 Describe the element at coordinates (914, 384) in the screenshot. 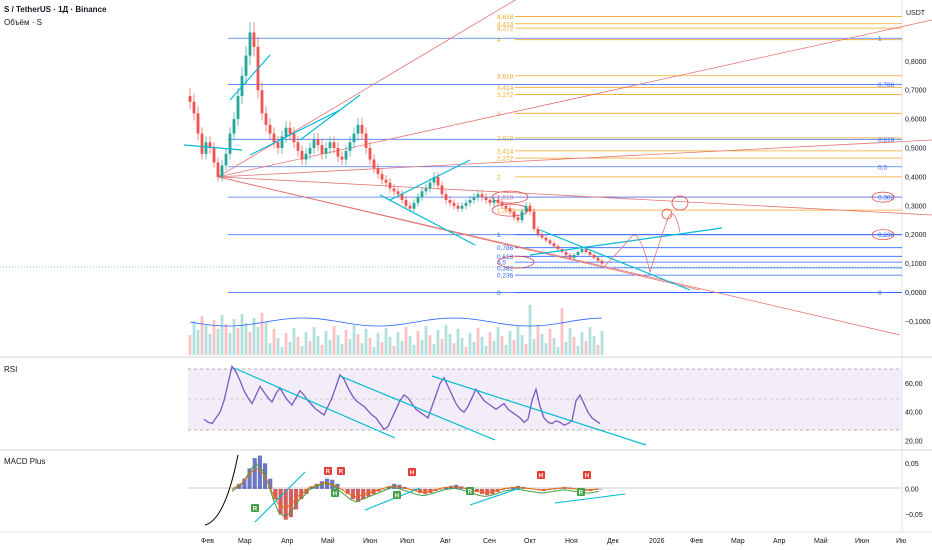

I see `rsi-tick: 60,00` at that location.